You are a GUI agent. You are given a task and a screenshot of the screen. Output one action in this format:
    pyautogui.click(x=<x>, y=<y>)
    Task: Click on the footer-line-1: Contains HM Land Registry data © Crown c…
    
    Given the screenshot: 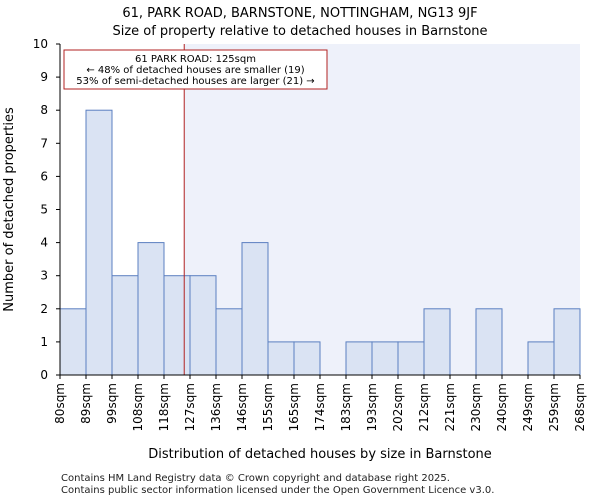 What is the action you would take?
    pyautogui.click(x=255, y=478)
    